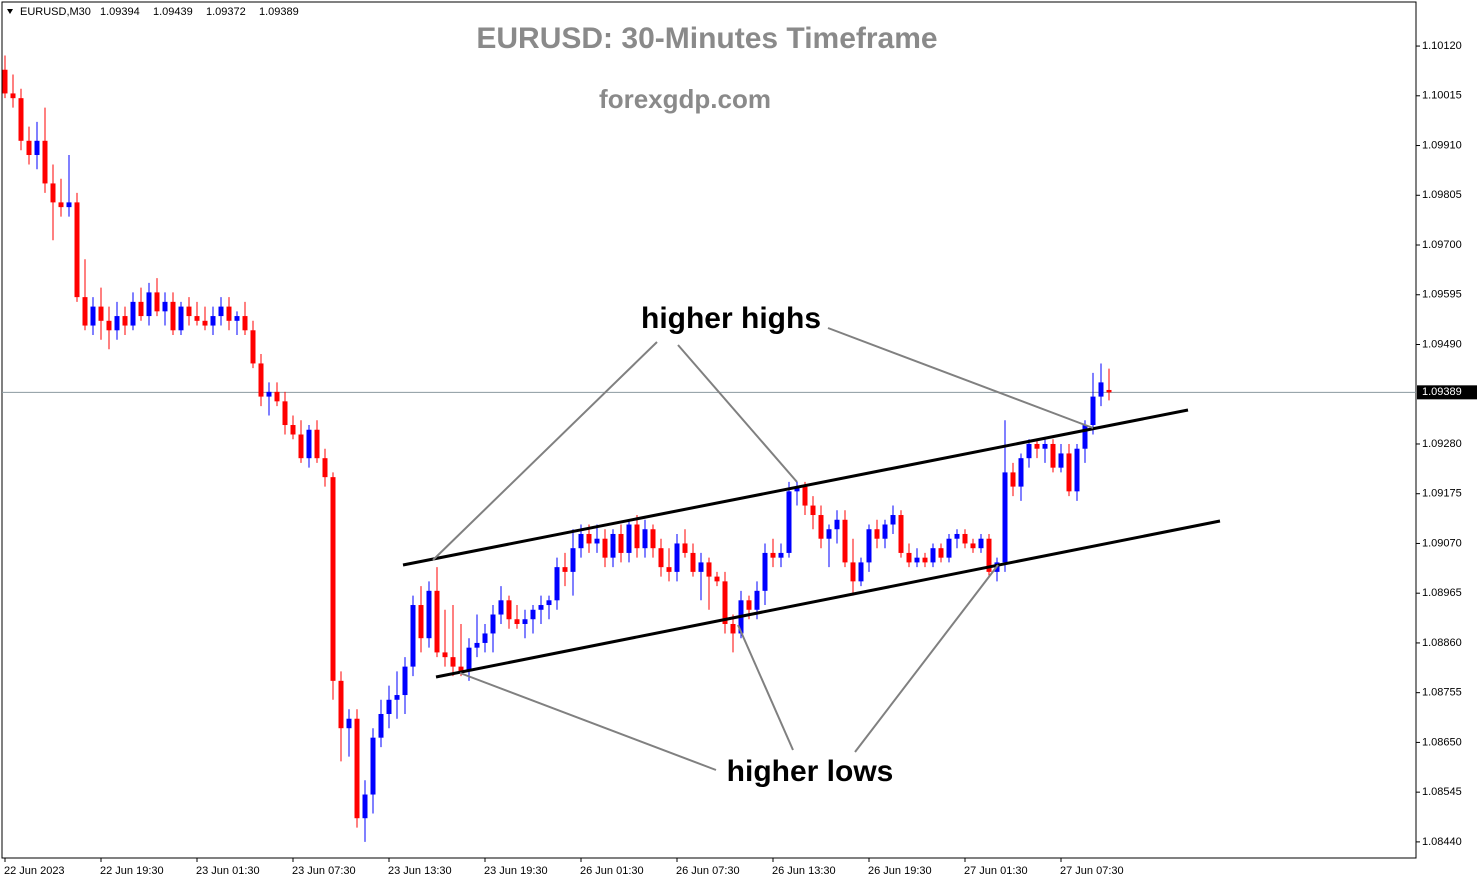 This screenshot has width=1480, height=884. Describe the element at coordinates (1442, 295) in the screenshot. I see `y-tick-label: 1.09595` at that location.